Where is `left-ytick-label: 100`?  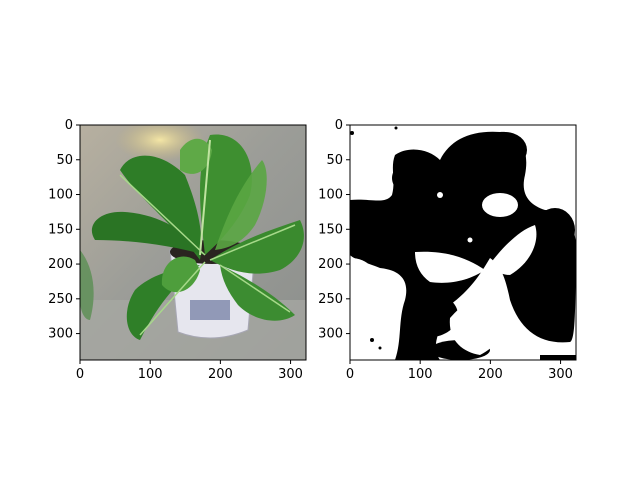 left-ytick-label: 100 is located at coordinates (60, 195).